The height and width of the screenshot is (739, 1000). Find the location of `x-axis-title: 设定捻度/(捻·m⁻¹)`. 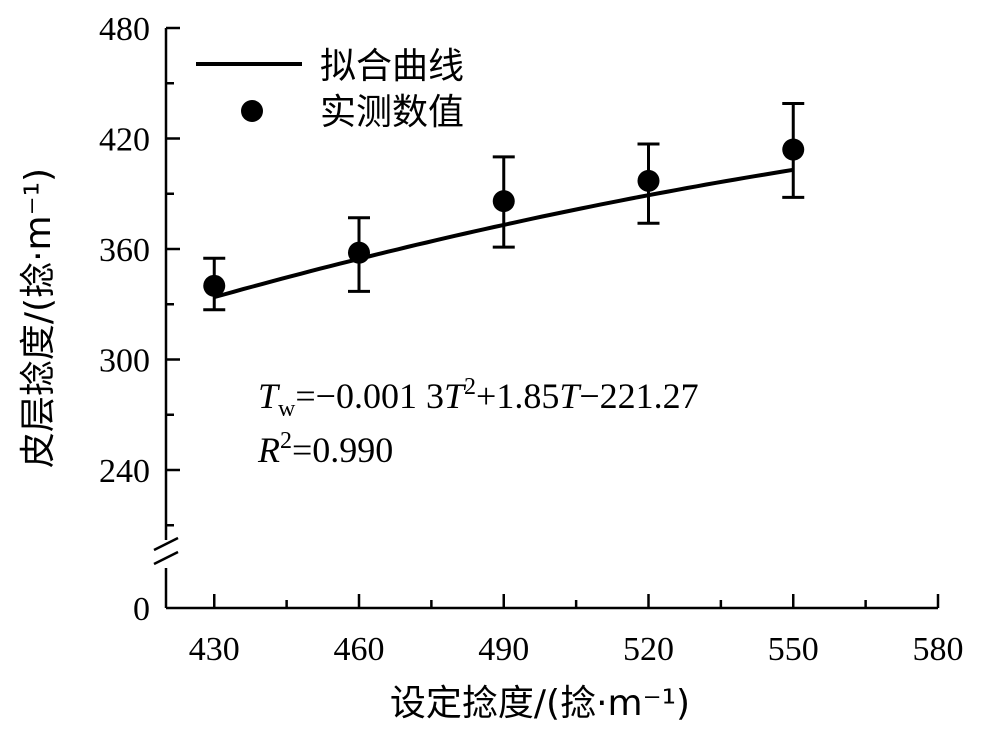

x-axis-title: 设定捻度/(捻·m⁻¹) is located at coordinates (540, 703).